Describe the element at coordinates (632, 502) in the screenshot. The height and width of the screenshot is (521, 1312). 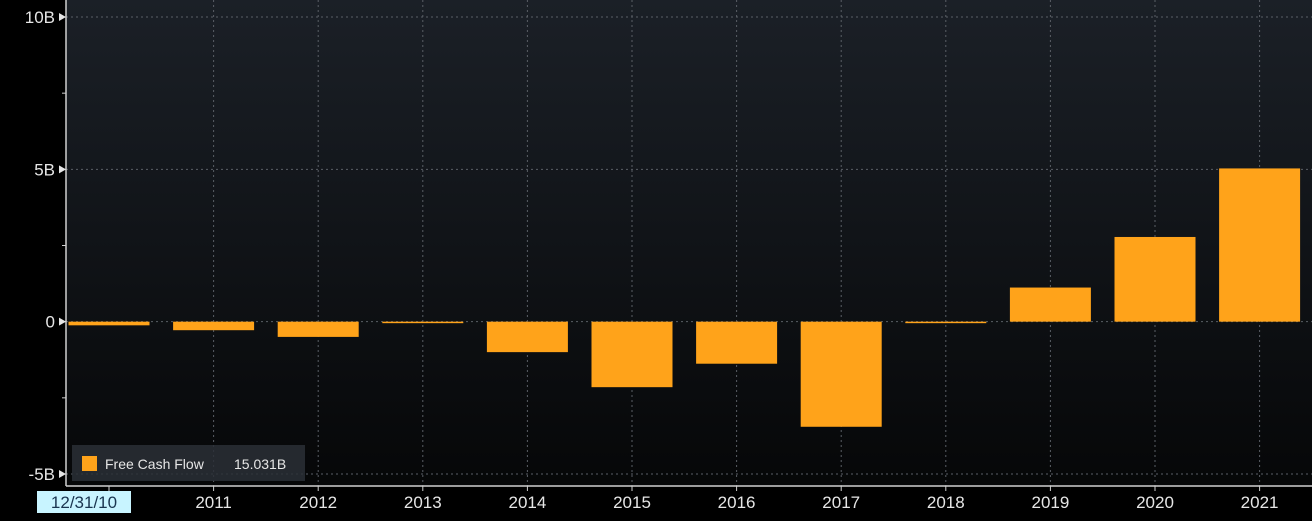
I see `x-tick-label: 2015` at that location.